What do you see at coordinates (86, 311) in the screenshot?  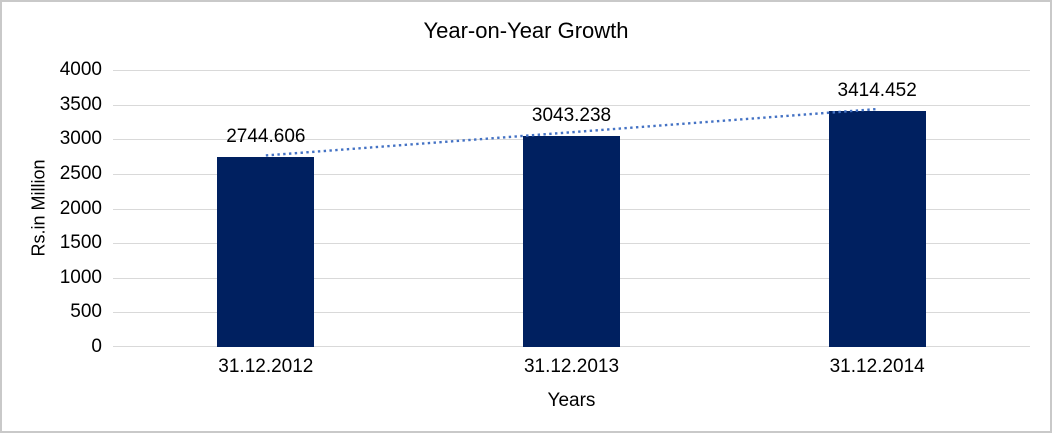 I see `y-tick-label: 500` at bounding box center [86, 311].